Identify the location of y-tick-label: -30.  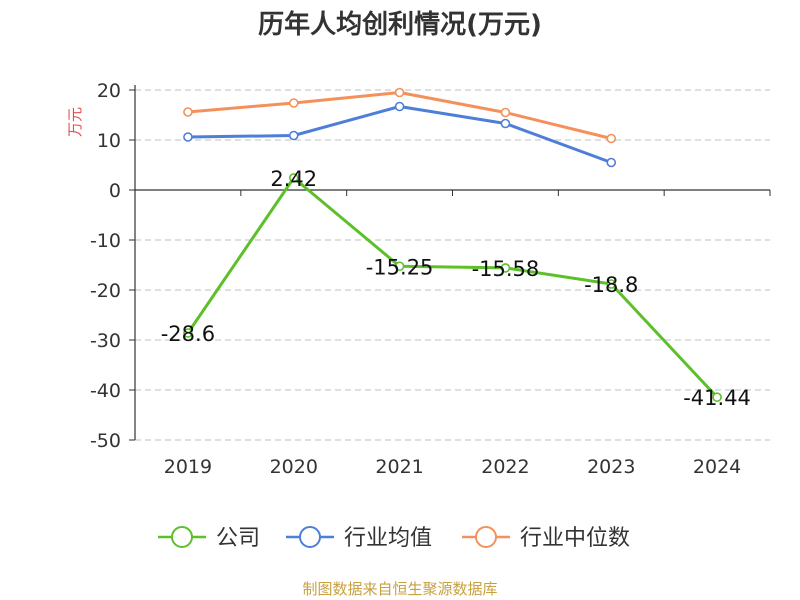
(105, 341).